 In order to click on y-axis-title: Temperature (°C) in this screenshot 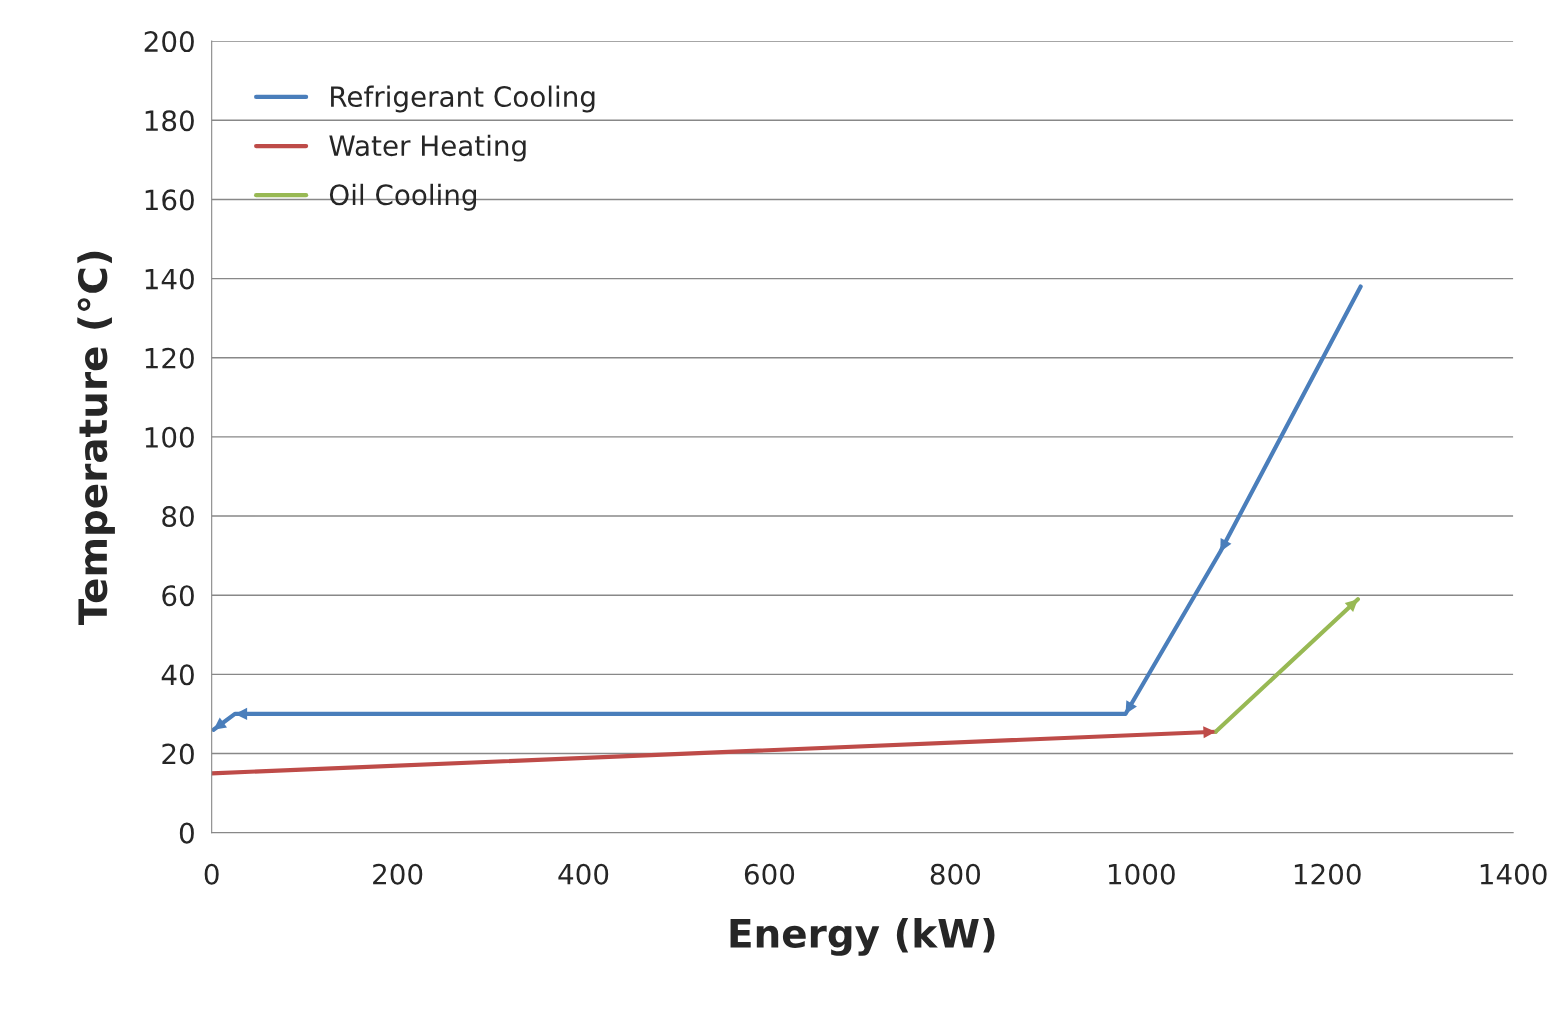, I will do `click(96, 438)`.